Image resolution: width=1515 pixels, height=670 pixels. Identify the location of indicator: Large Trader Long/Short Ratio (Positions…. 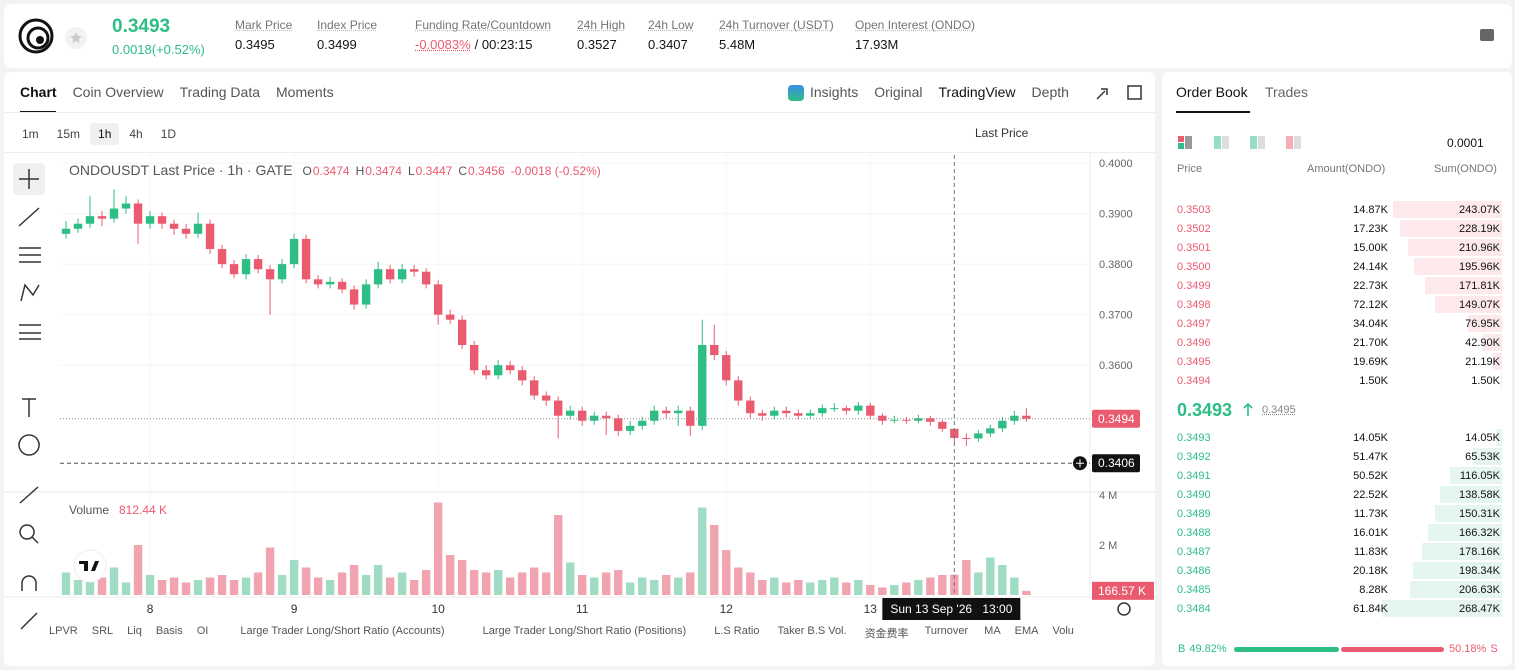
(584, 631).